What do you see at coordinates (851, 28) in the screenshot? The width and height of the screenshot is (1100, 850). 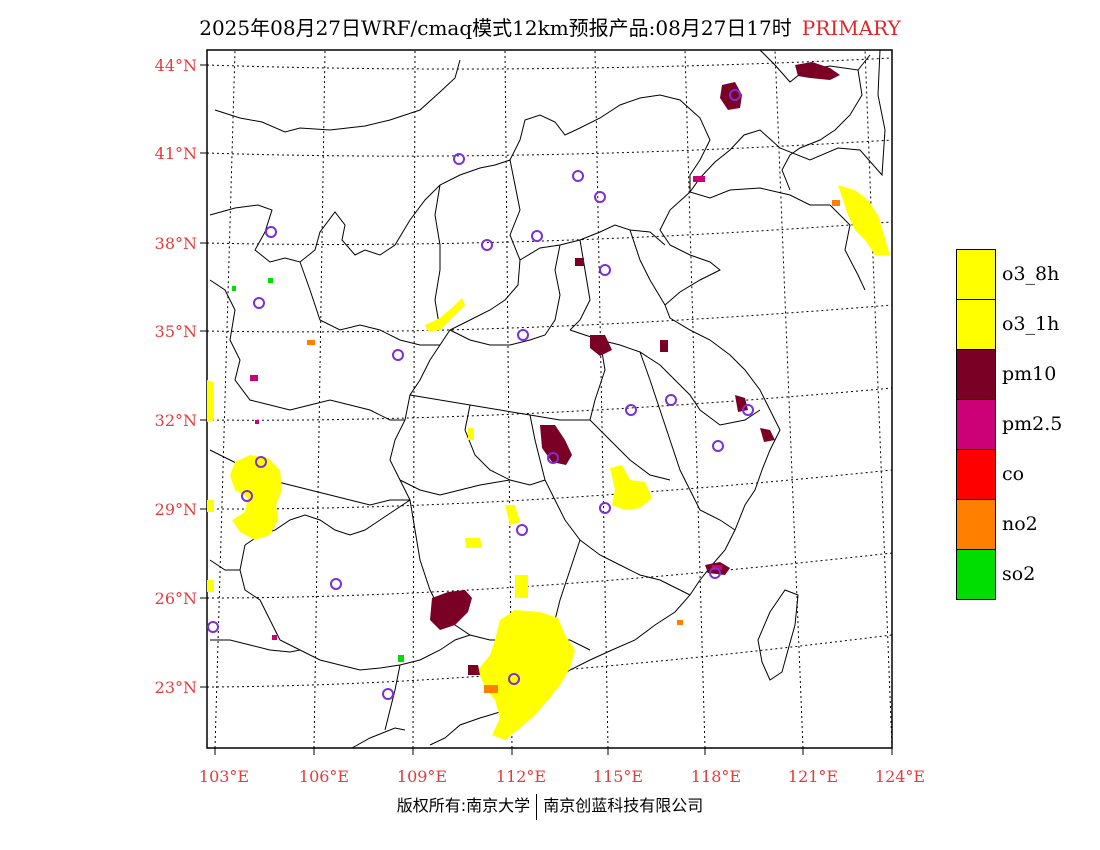 I see `title-product: PRIMARY` at bounding box center [851, 28].